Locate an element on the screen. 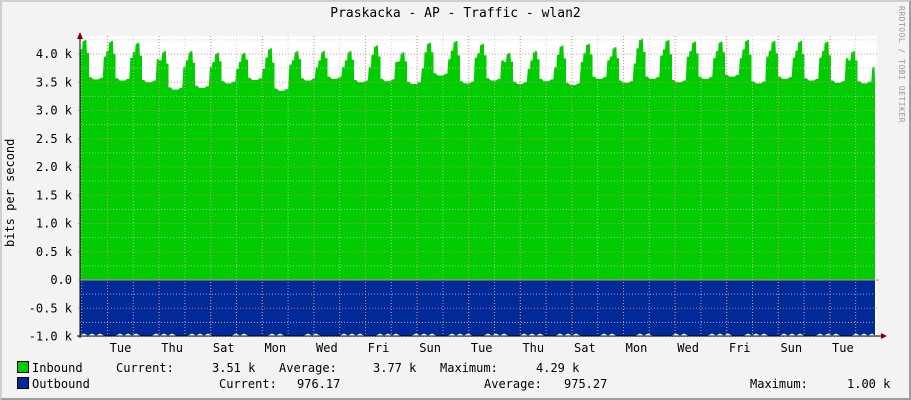 The height and width of the screenshot is (400, 911). outbound-label: Outbound is located at coordinates (61, 384).